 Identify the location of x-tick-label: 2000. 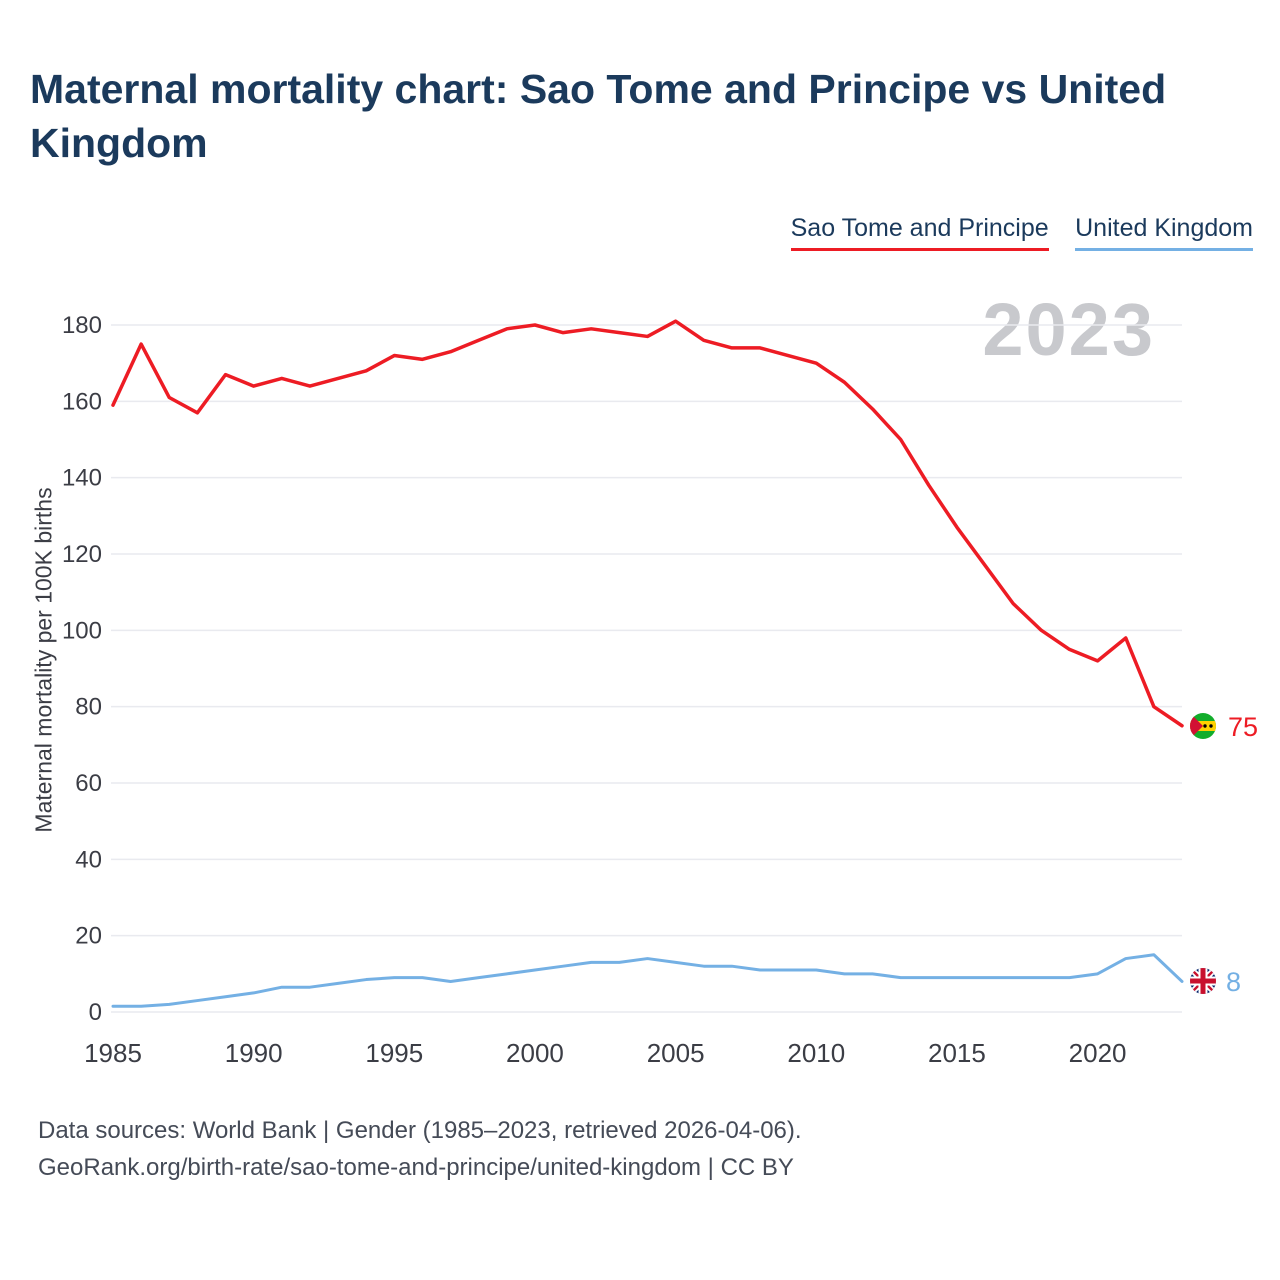
(535, 1053).